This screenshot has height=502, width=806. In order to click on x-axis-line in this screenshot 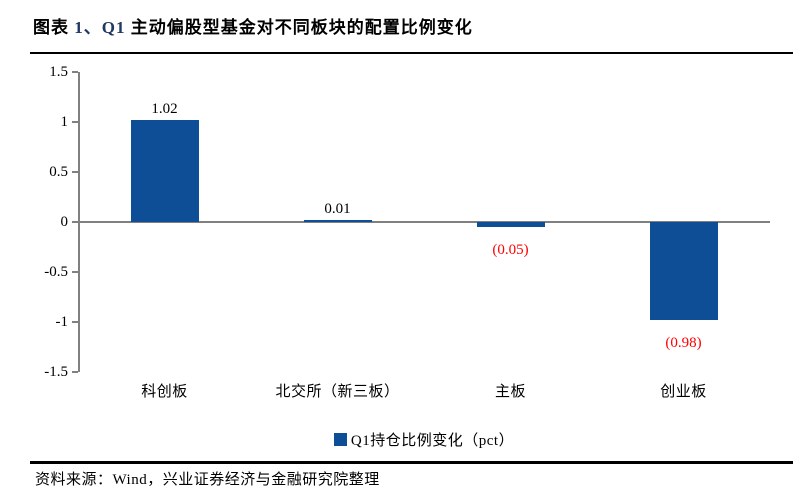, I will do `click(424, 222)`.